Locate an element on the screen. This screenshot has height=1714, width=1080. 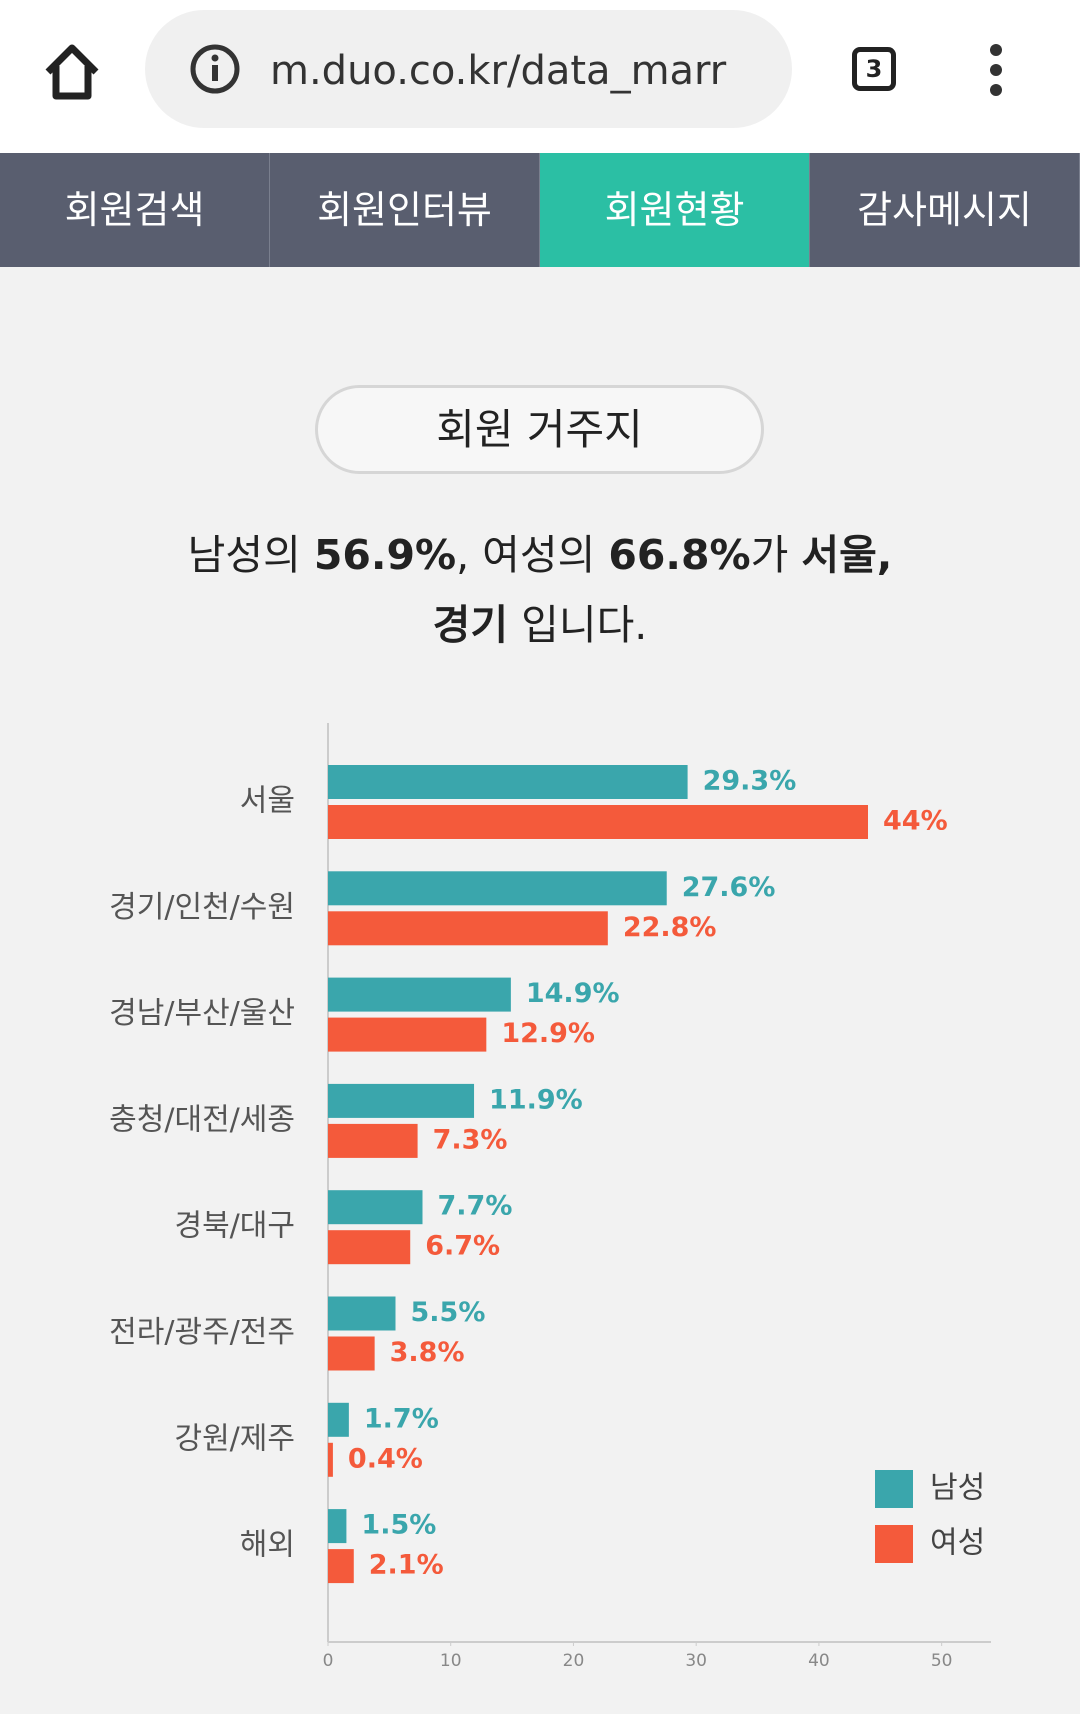
url-text: m.duo.co.kr/data_marr is located at coordinates (498, 71).